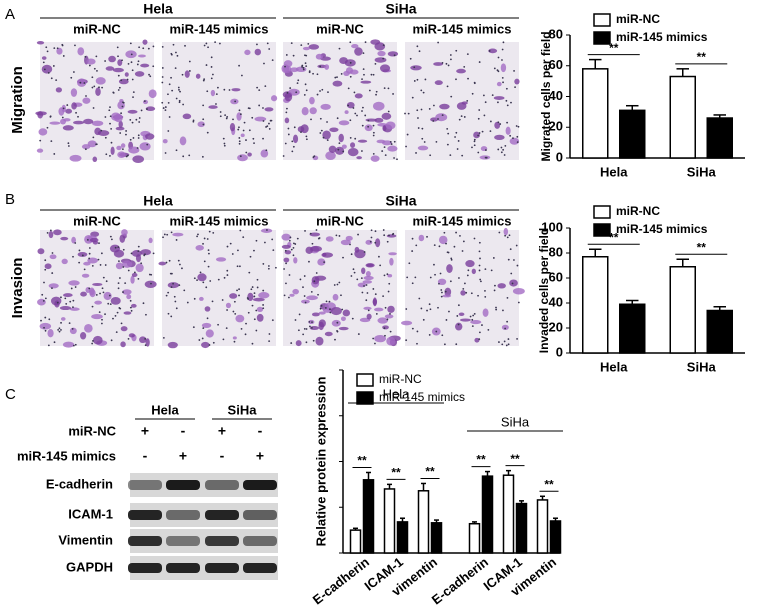  What do you see at coordinates (549, 484) in the screenshot?
I see `significance-label: **` at bounding box center [549, 484].